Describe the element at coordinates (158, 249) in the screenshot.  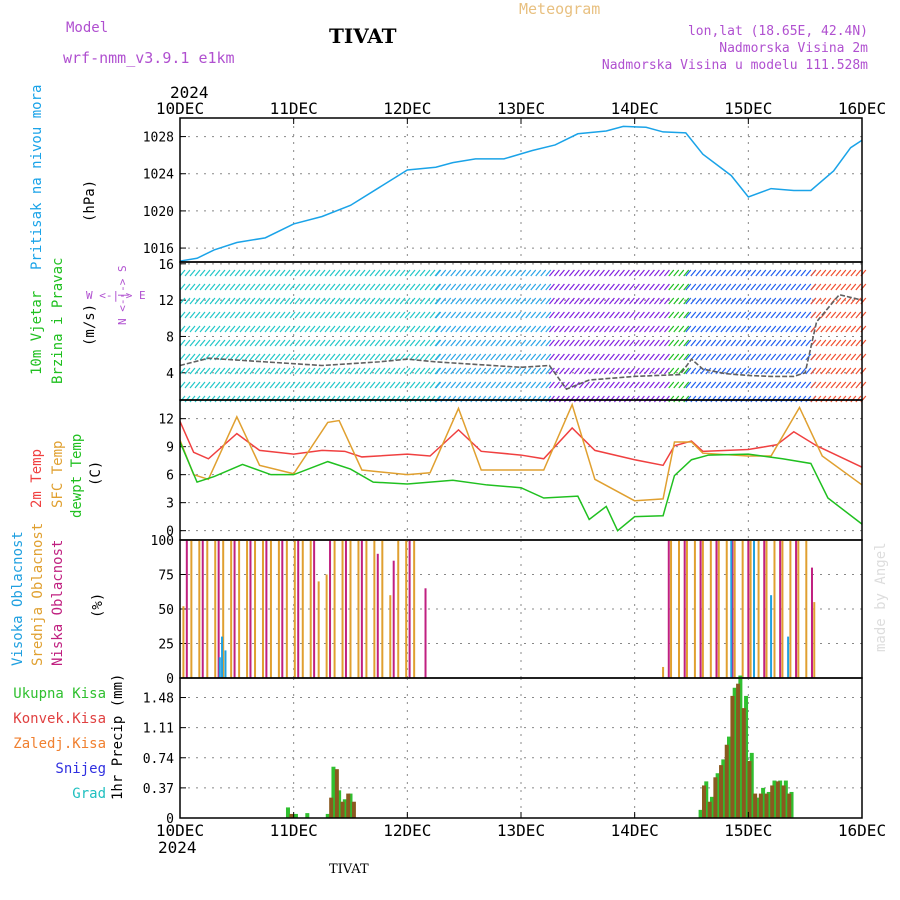
I see `y-tick-label: 1016` at that location.